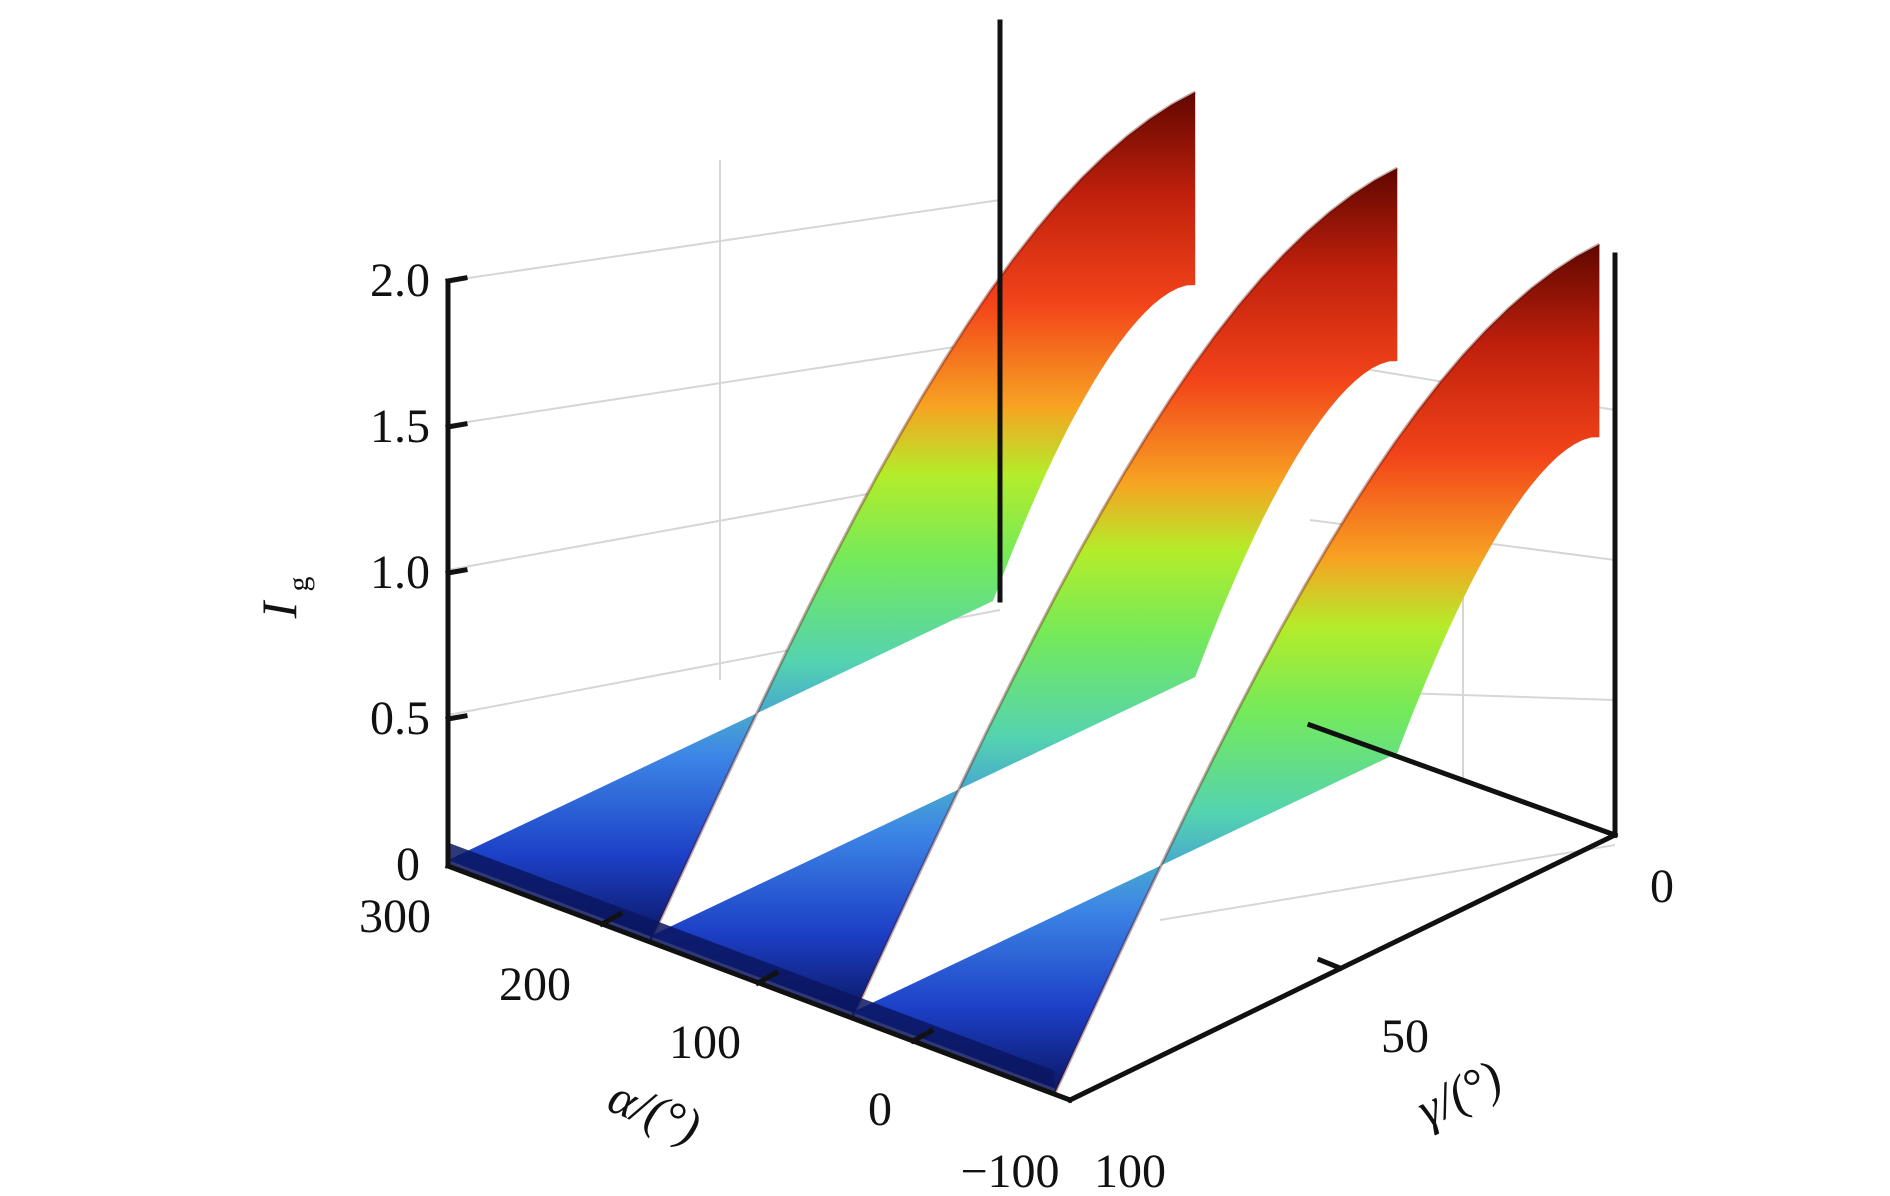 The width and height of the screenshot is (1890, 1196). What do you see at coordinates (400, 280) in the screenshot?
I see `z-tick-label: 2.0` at bounding box center [400, 280].